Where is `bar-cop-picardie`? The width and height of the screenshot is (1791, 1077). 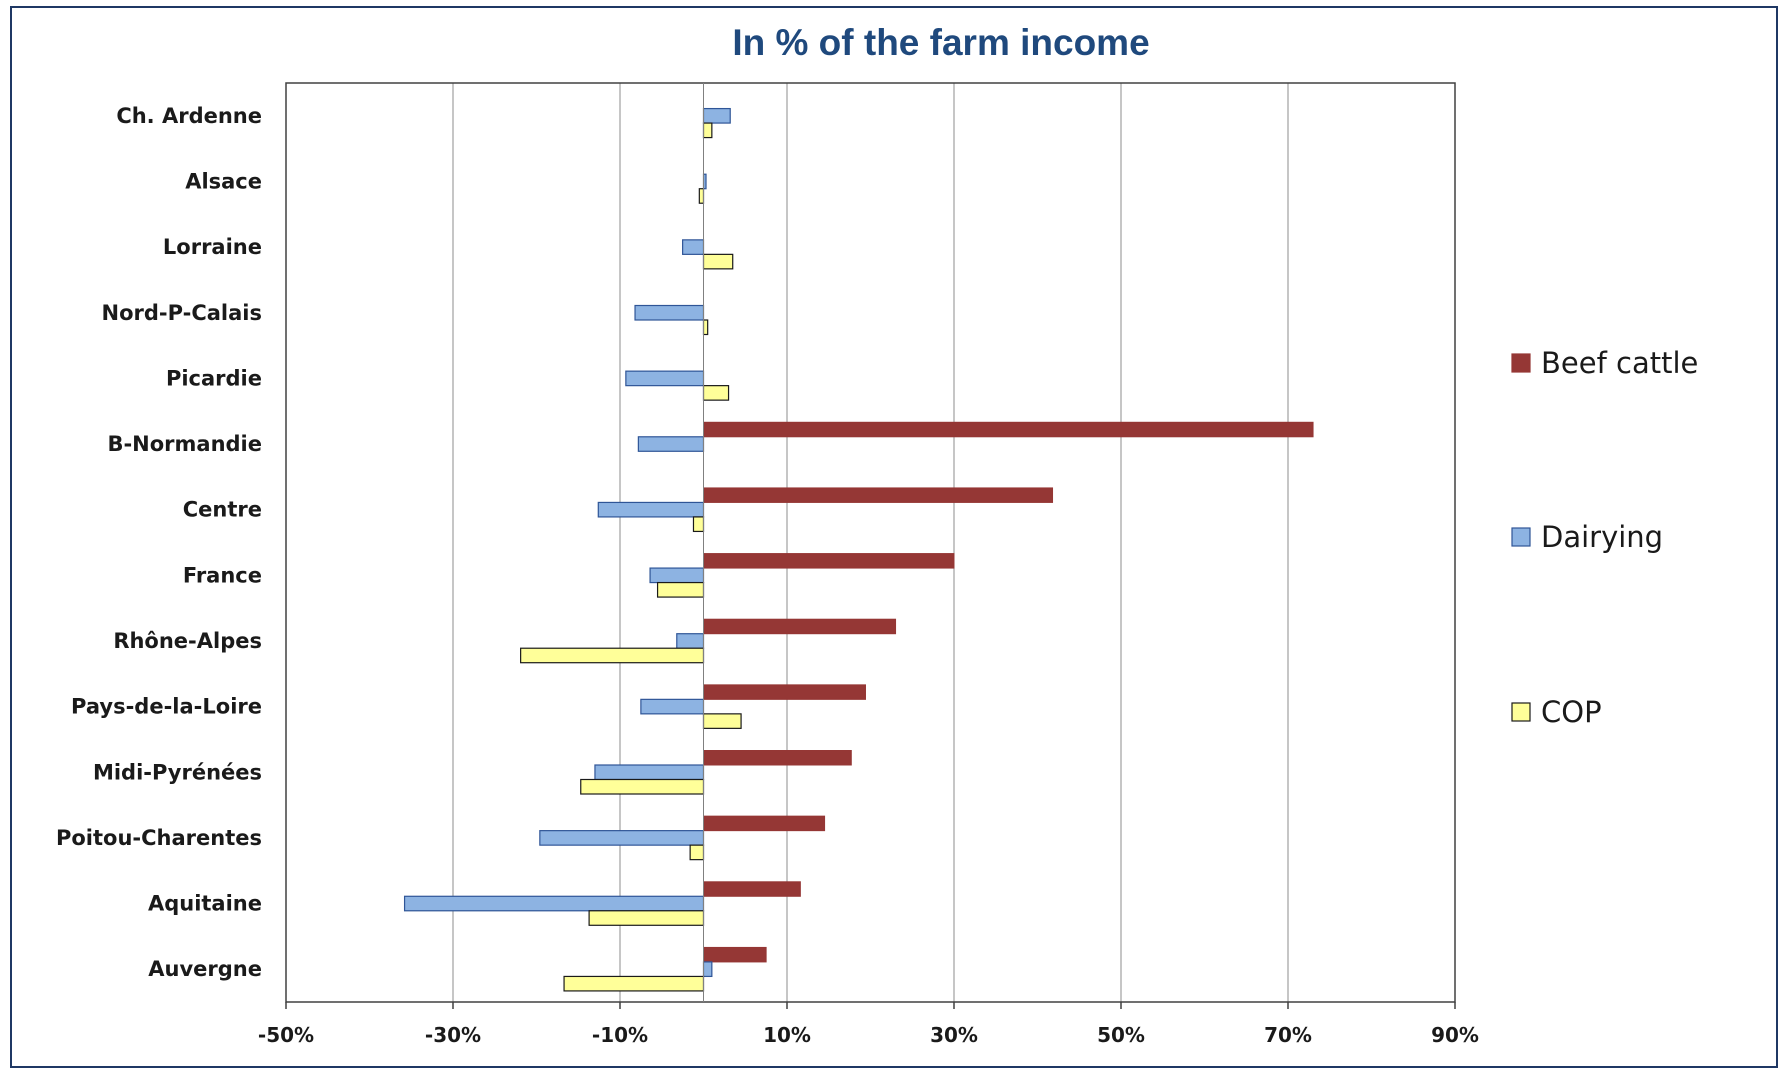 bar-cop-picardie is located at coordinates (716, 393).